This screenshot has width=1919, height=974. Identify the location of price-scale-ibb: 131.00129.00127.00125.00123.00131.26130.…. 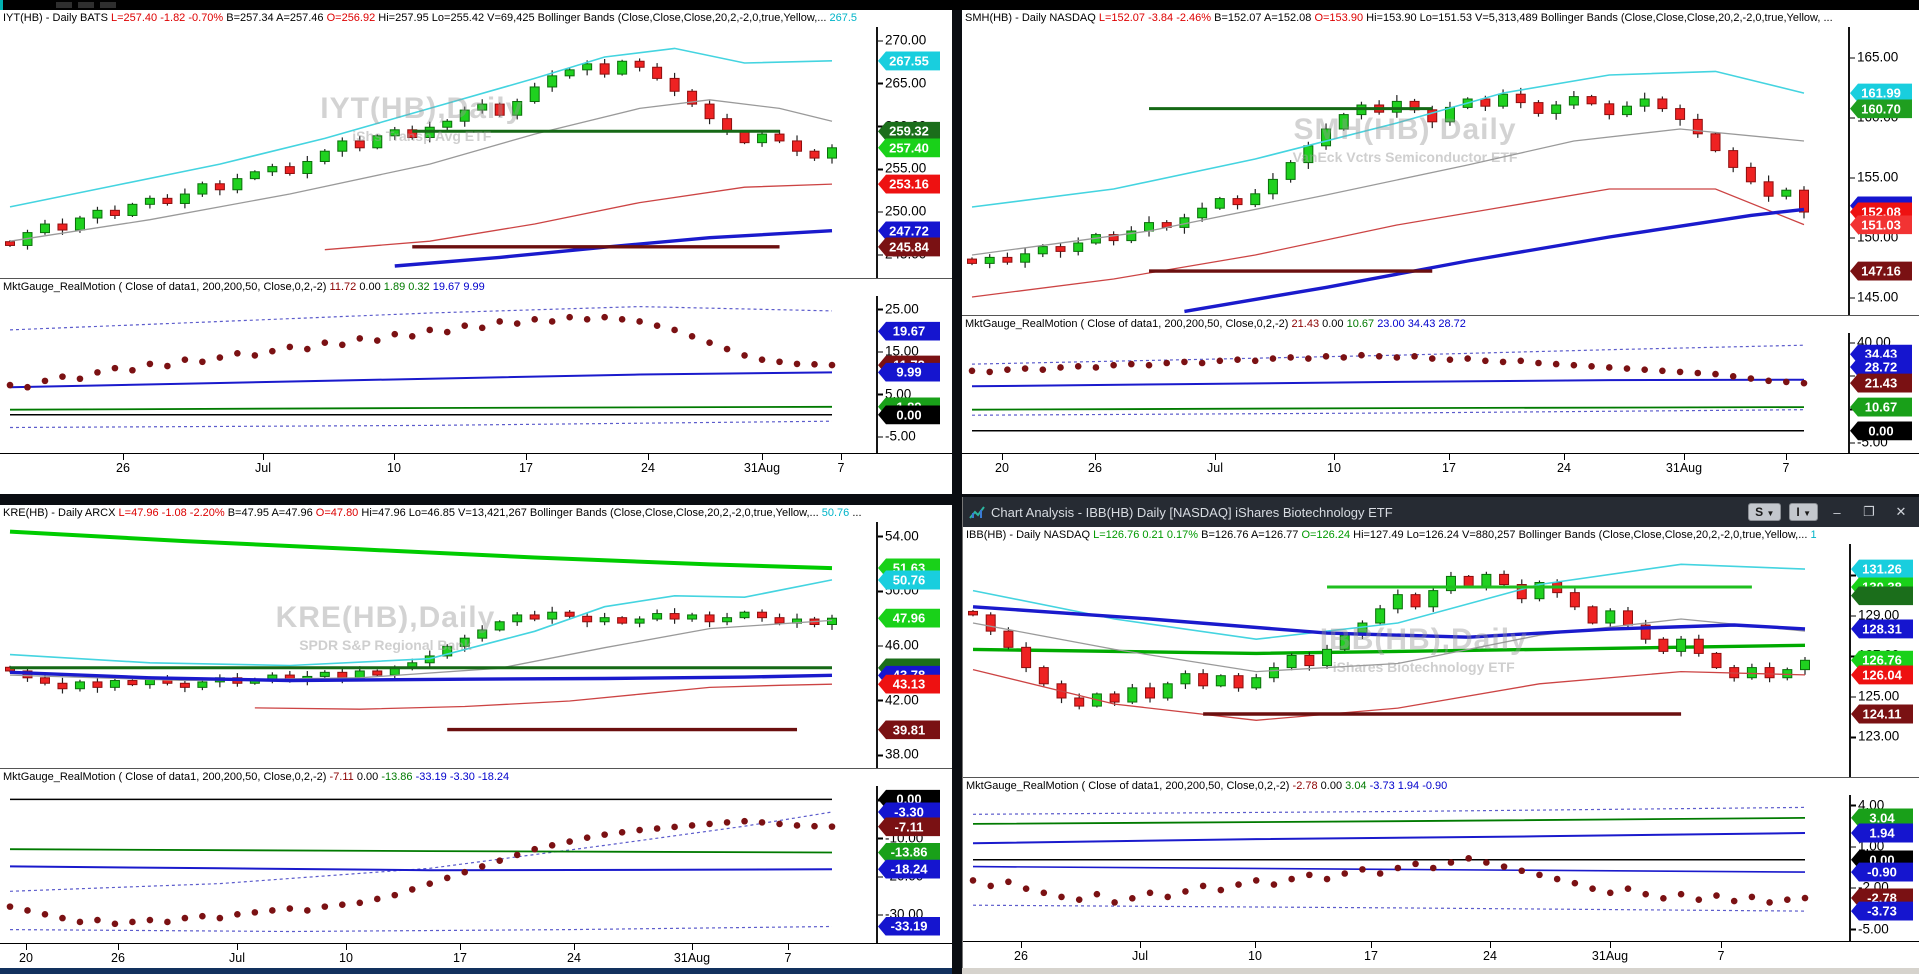
(1884, 660).